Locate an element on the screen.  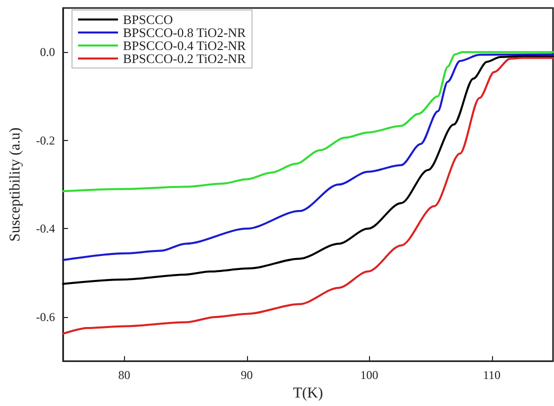
legend-label: BPSCCO-0.8 TiO2-NR is located at coordinates (184, 32).